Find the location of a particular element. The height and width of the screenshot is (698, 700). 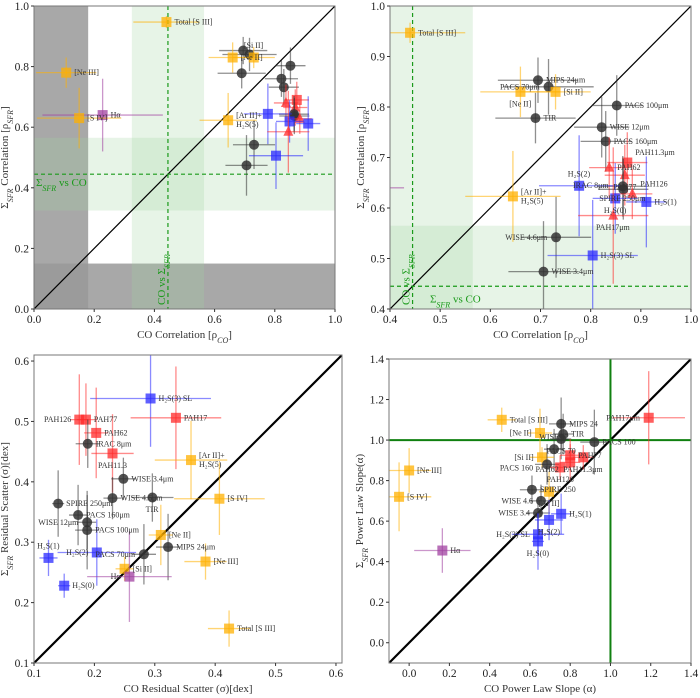

data-label-line: PAH77 is located at coordinates (589, 455).